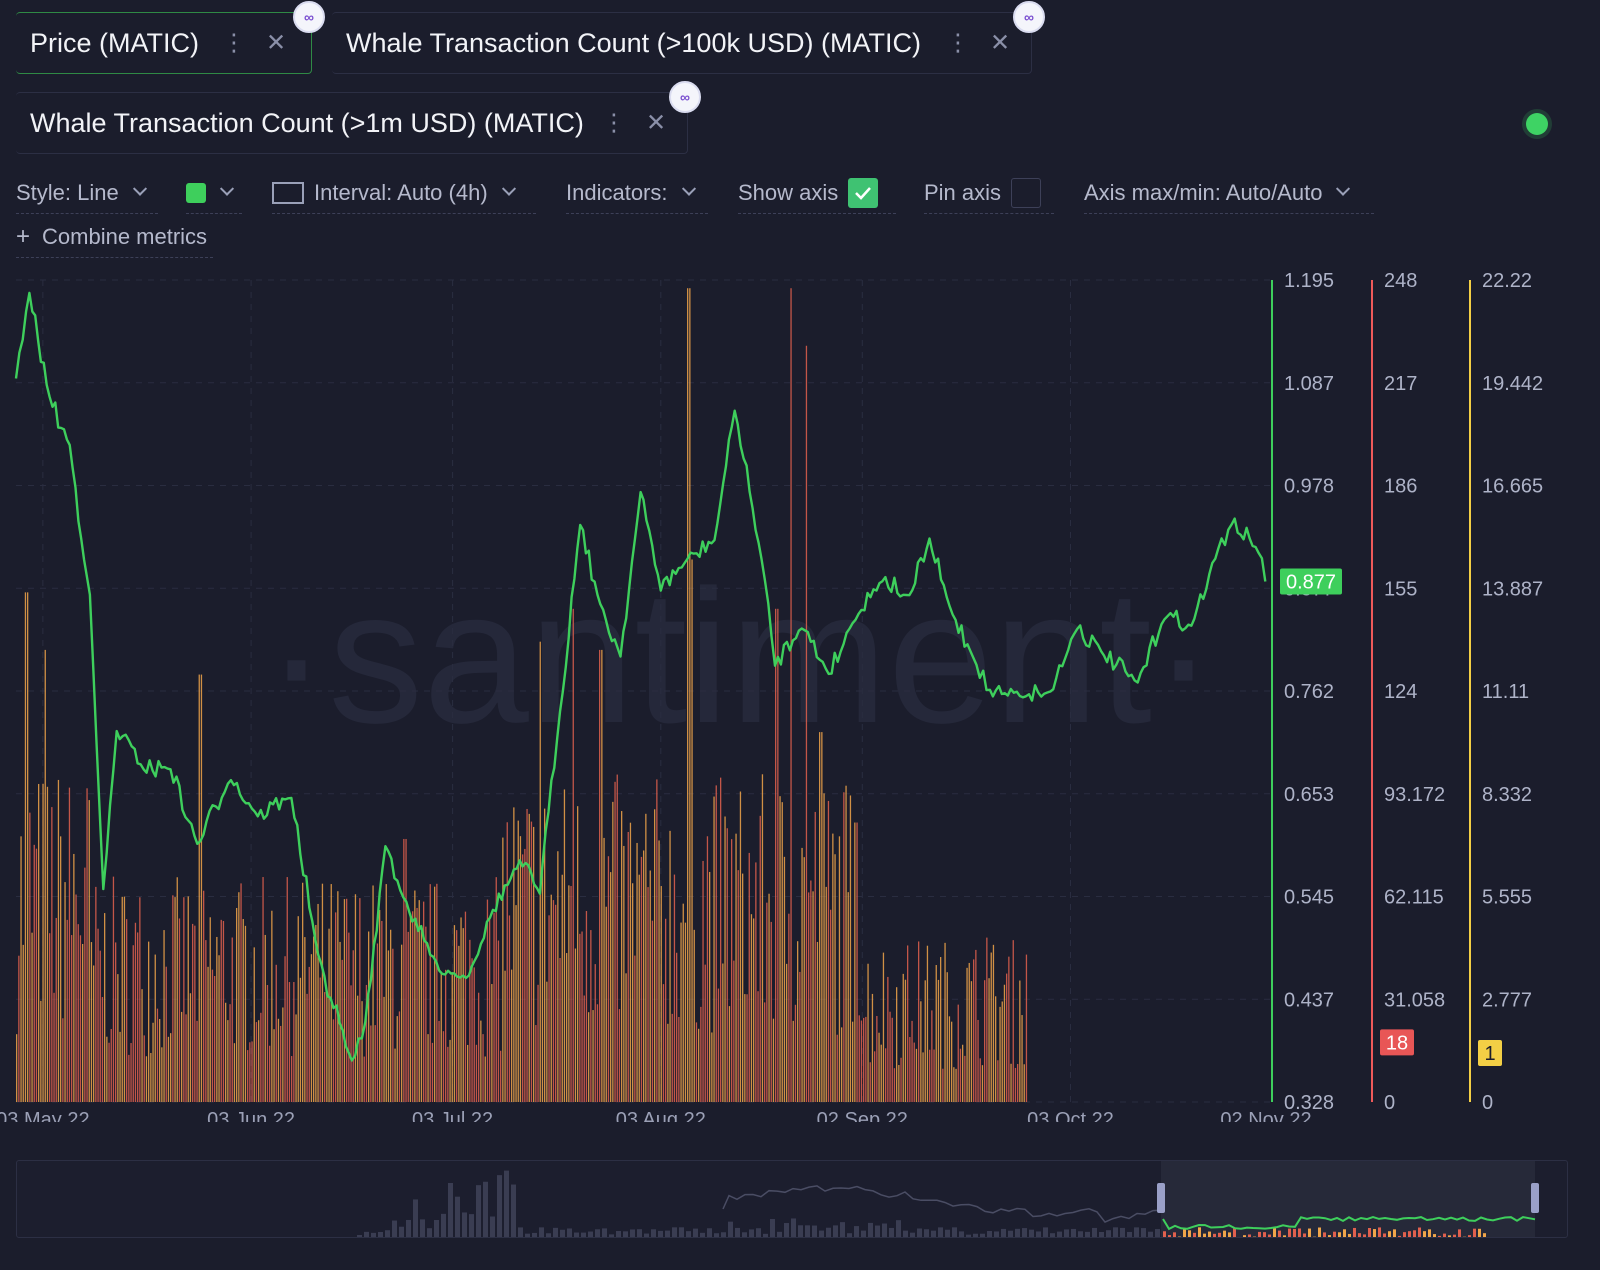 The image size is (1600, 1270). What do you see at coordinates (404, 193) in the screenshot?
I see `interval-dropdown: Interval: Auto (4h)` at bounding box center [404, 193].